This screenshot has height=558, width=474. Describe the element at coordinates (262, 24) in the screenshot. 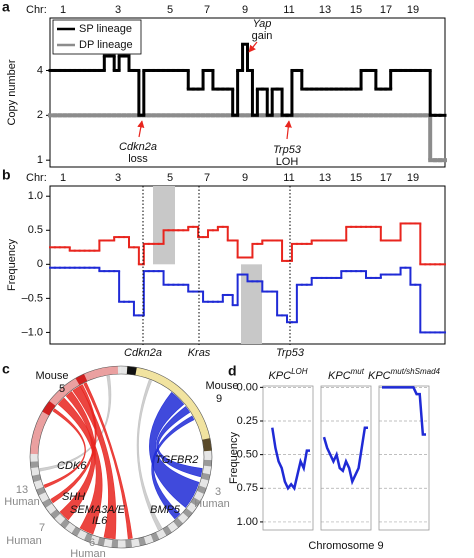

I see `annotation-gene: Yap` at that location.